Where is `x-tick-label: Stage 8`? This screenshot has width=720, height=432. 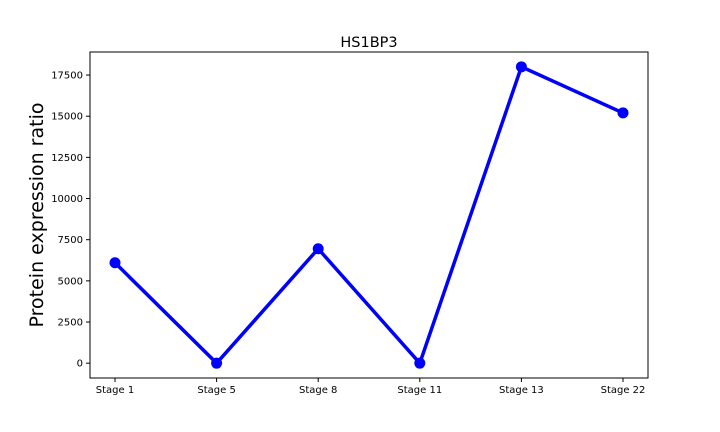
x-tick-label: Stage 8 is located at coordinates (318, 390).